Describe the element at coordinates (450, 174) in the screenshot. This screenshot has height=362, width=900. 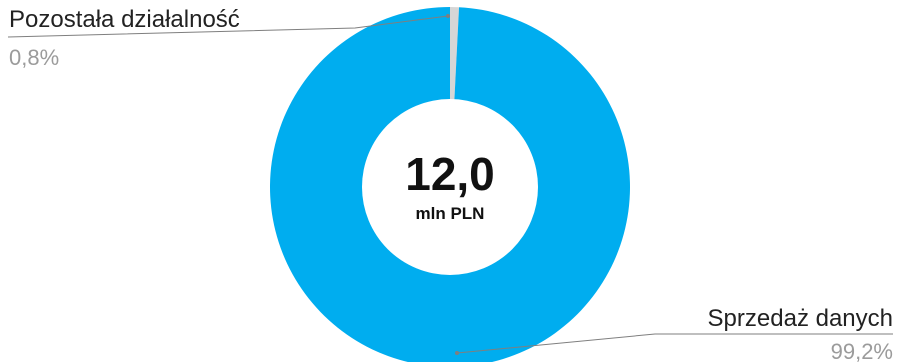
I see `center-value: 12,0` at that location.